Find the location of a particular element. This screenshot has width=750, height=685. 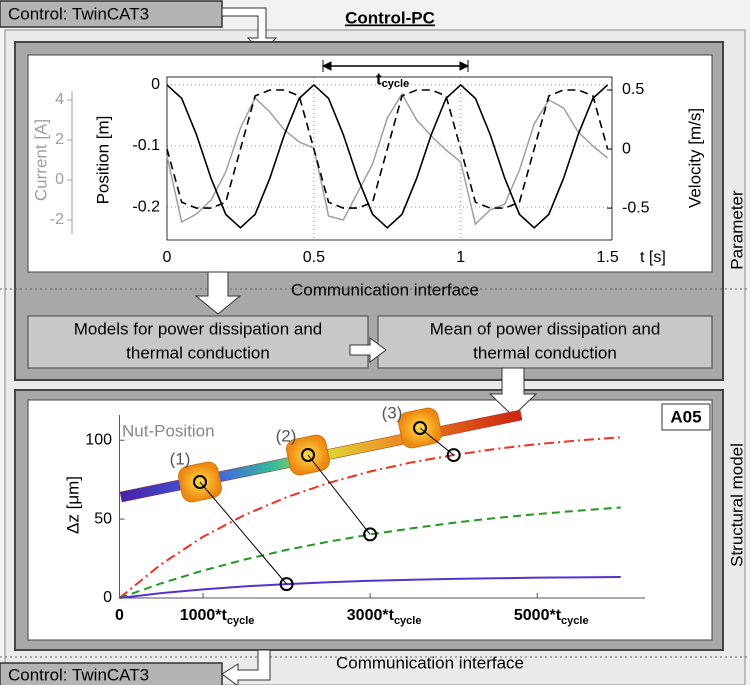

y2-tick-label: 0.5 is located at coordinates (633, 89).